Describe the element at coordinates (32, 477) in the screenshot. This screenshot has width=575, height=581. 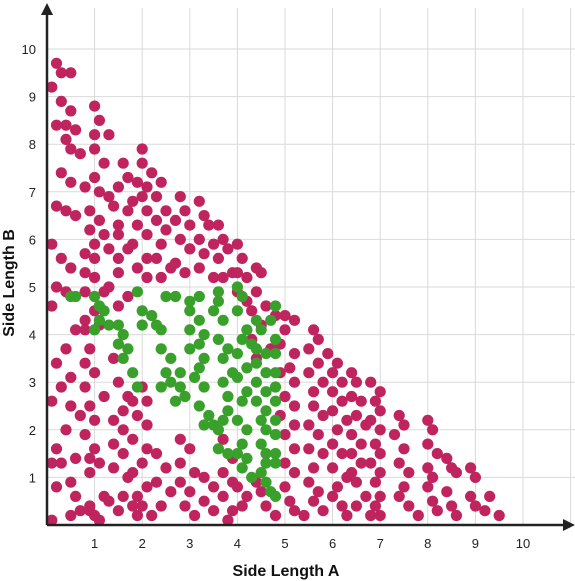
I see `y-tick-label: 1` at that location.